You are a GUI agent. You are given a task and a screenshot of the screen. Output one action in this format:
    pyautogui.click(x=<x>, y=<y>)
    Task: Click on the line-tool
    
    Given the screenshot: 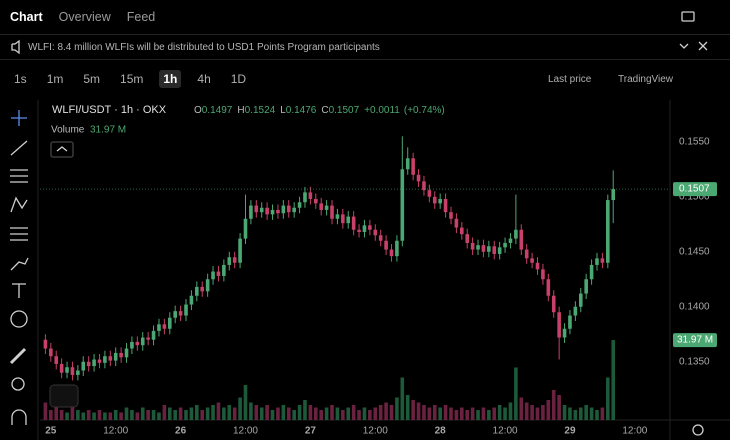 What is the action you would take?
    pyautogui.click(x=19, y=148)
    